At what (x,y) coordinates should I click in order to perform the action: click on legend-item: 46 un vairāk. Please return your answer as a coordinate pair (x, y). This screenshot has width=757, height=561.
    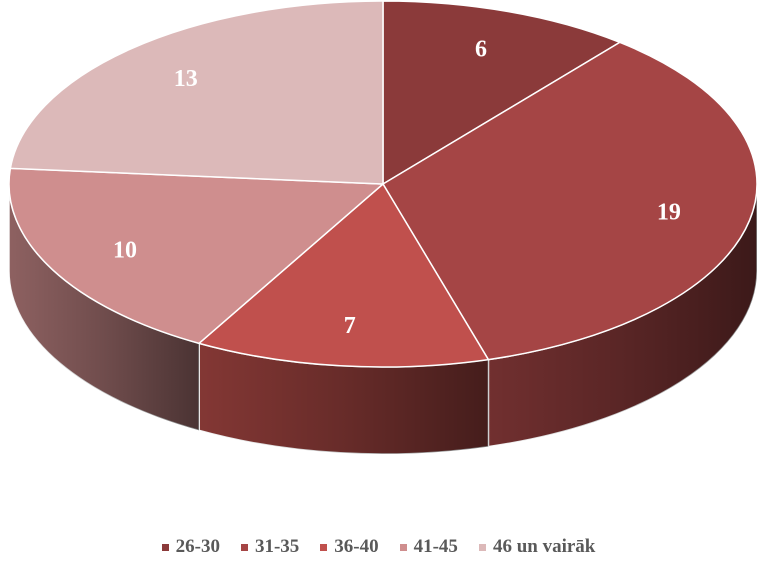
    Looking at the image, I should click on (537, 547).